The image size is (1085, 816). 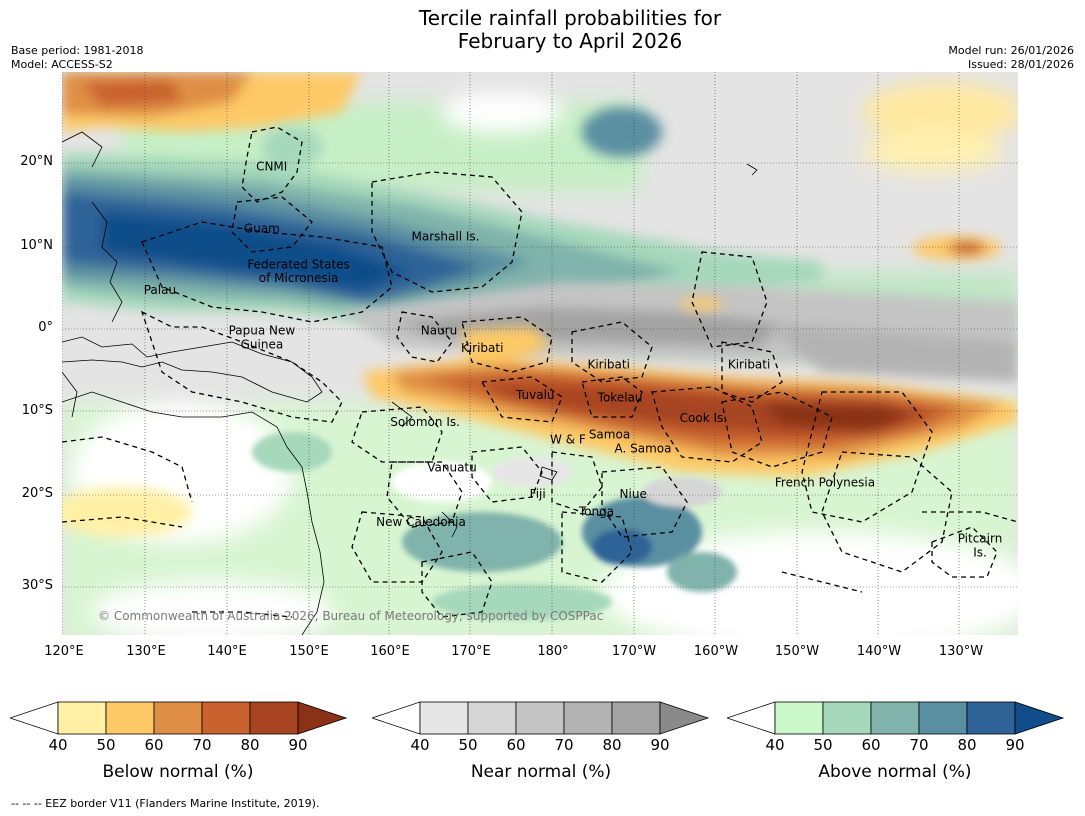 What do you see at coordinates (609, 435) in the screenshot?
I see `place-label-17: Samoa` at bounding box center [609, 435].